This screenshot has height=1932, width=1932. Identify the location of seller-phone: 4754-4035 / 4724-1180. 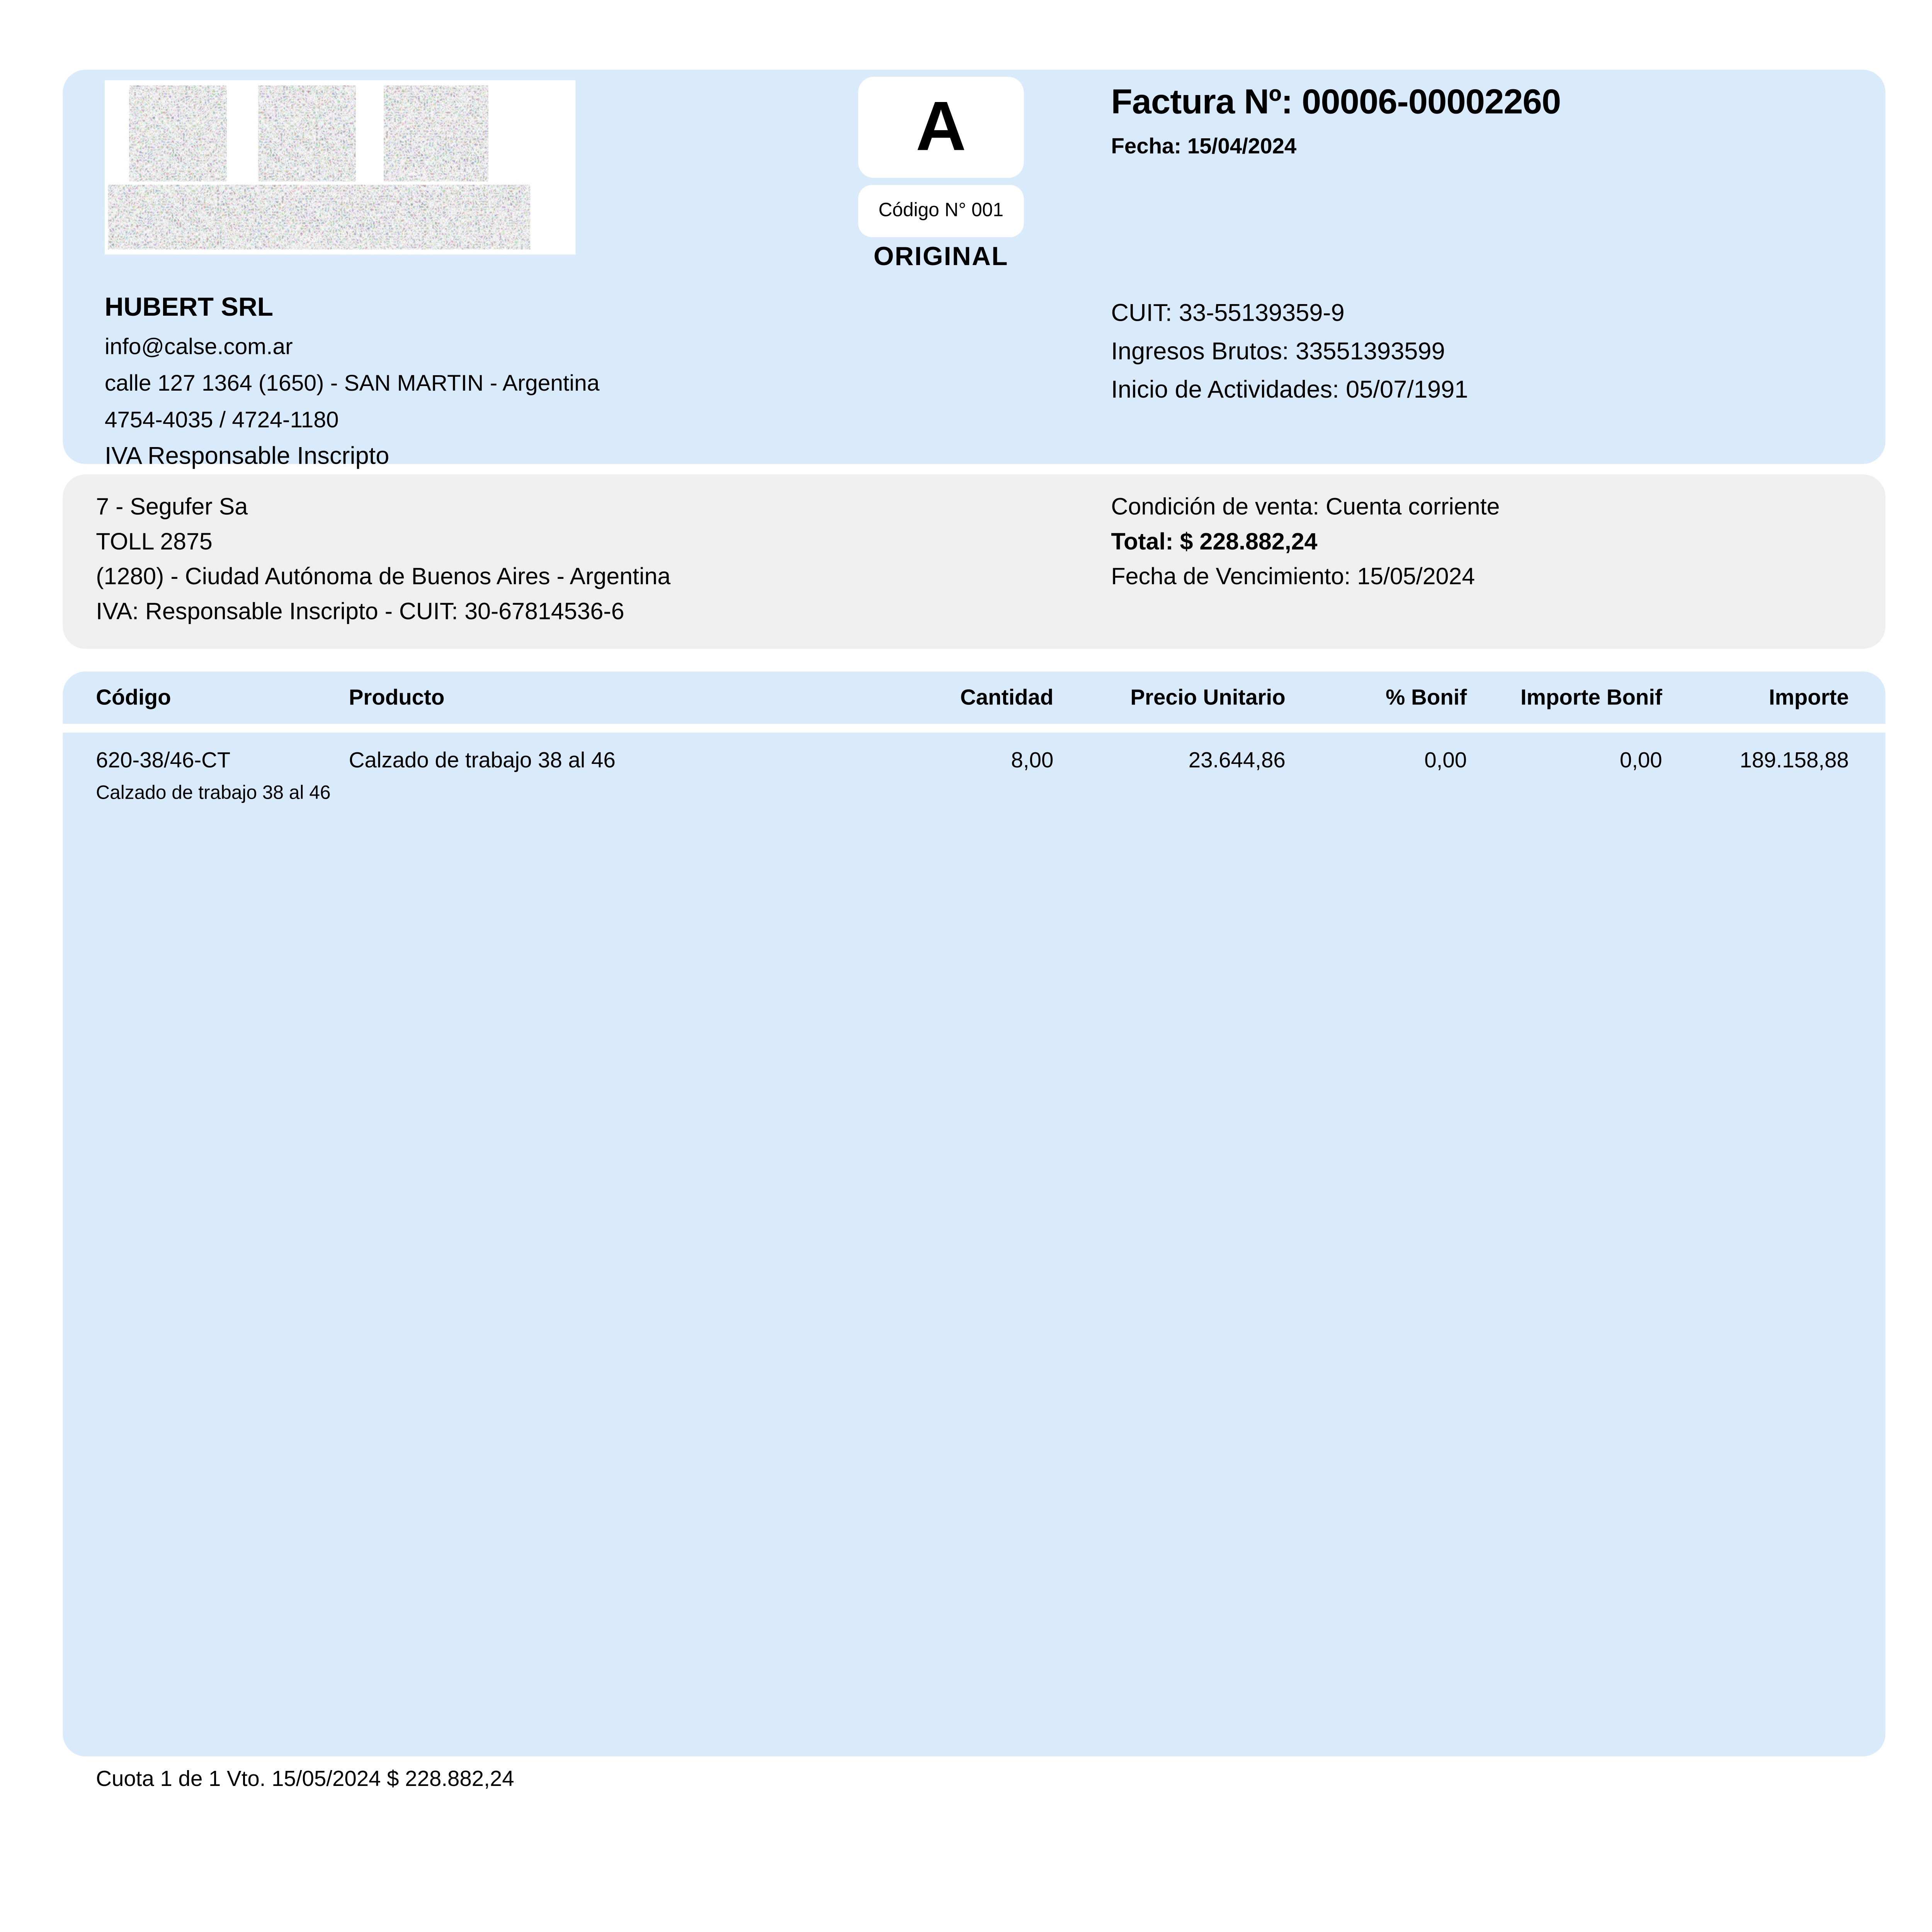
(221, 420).